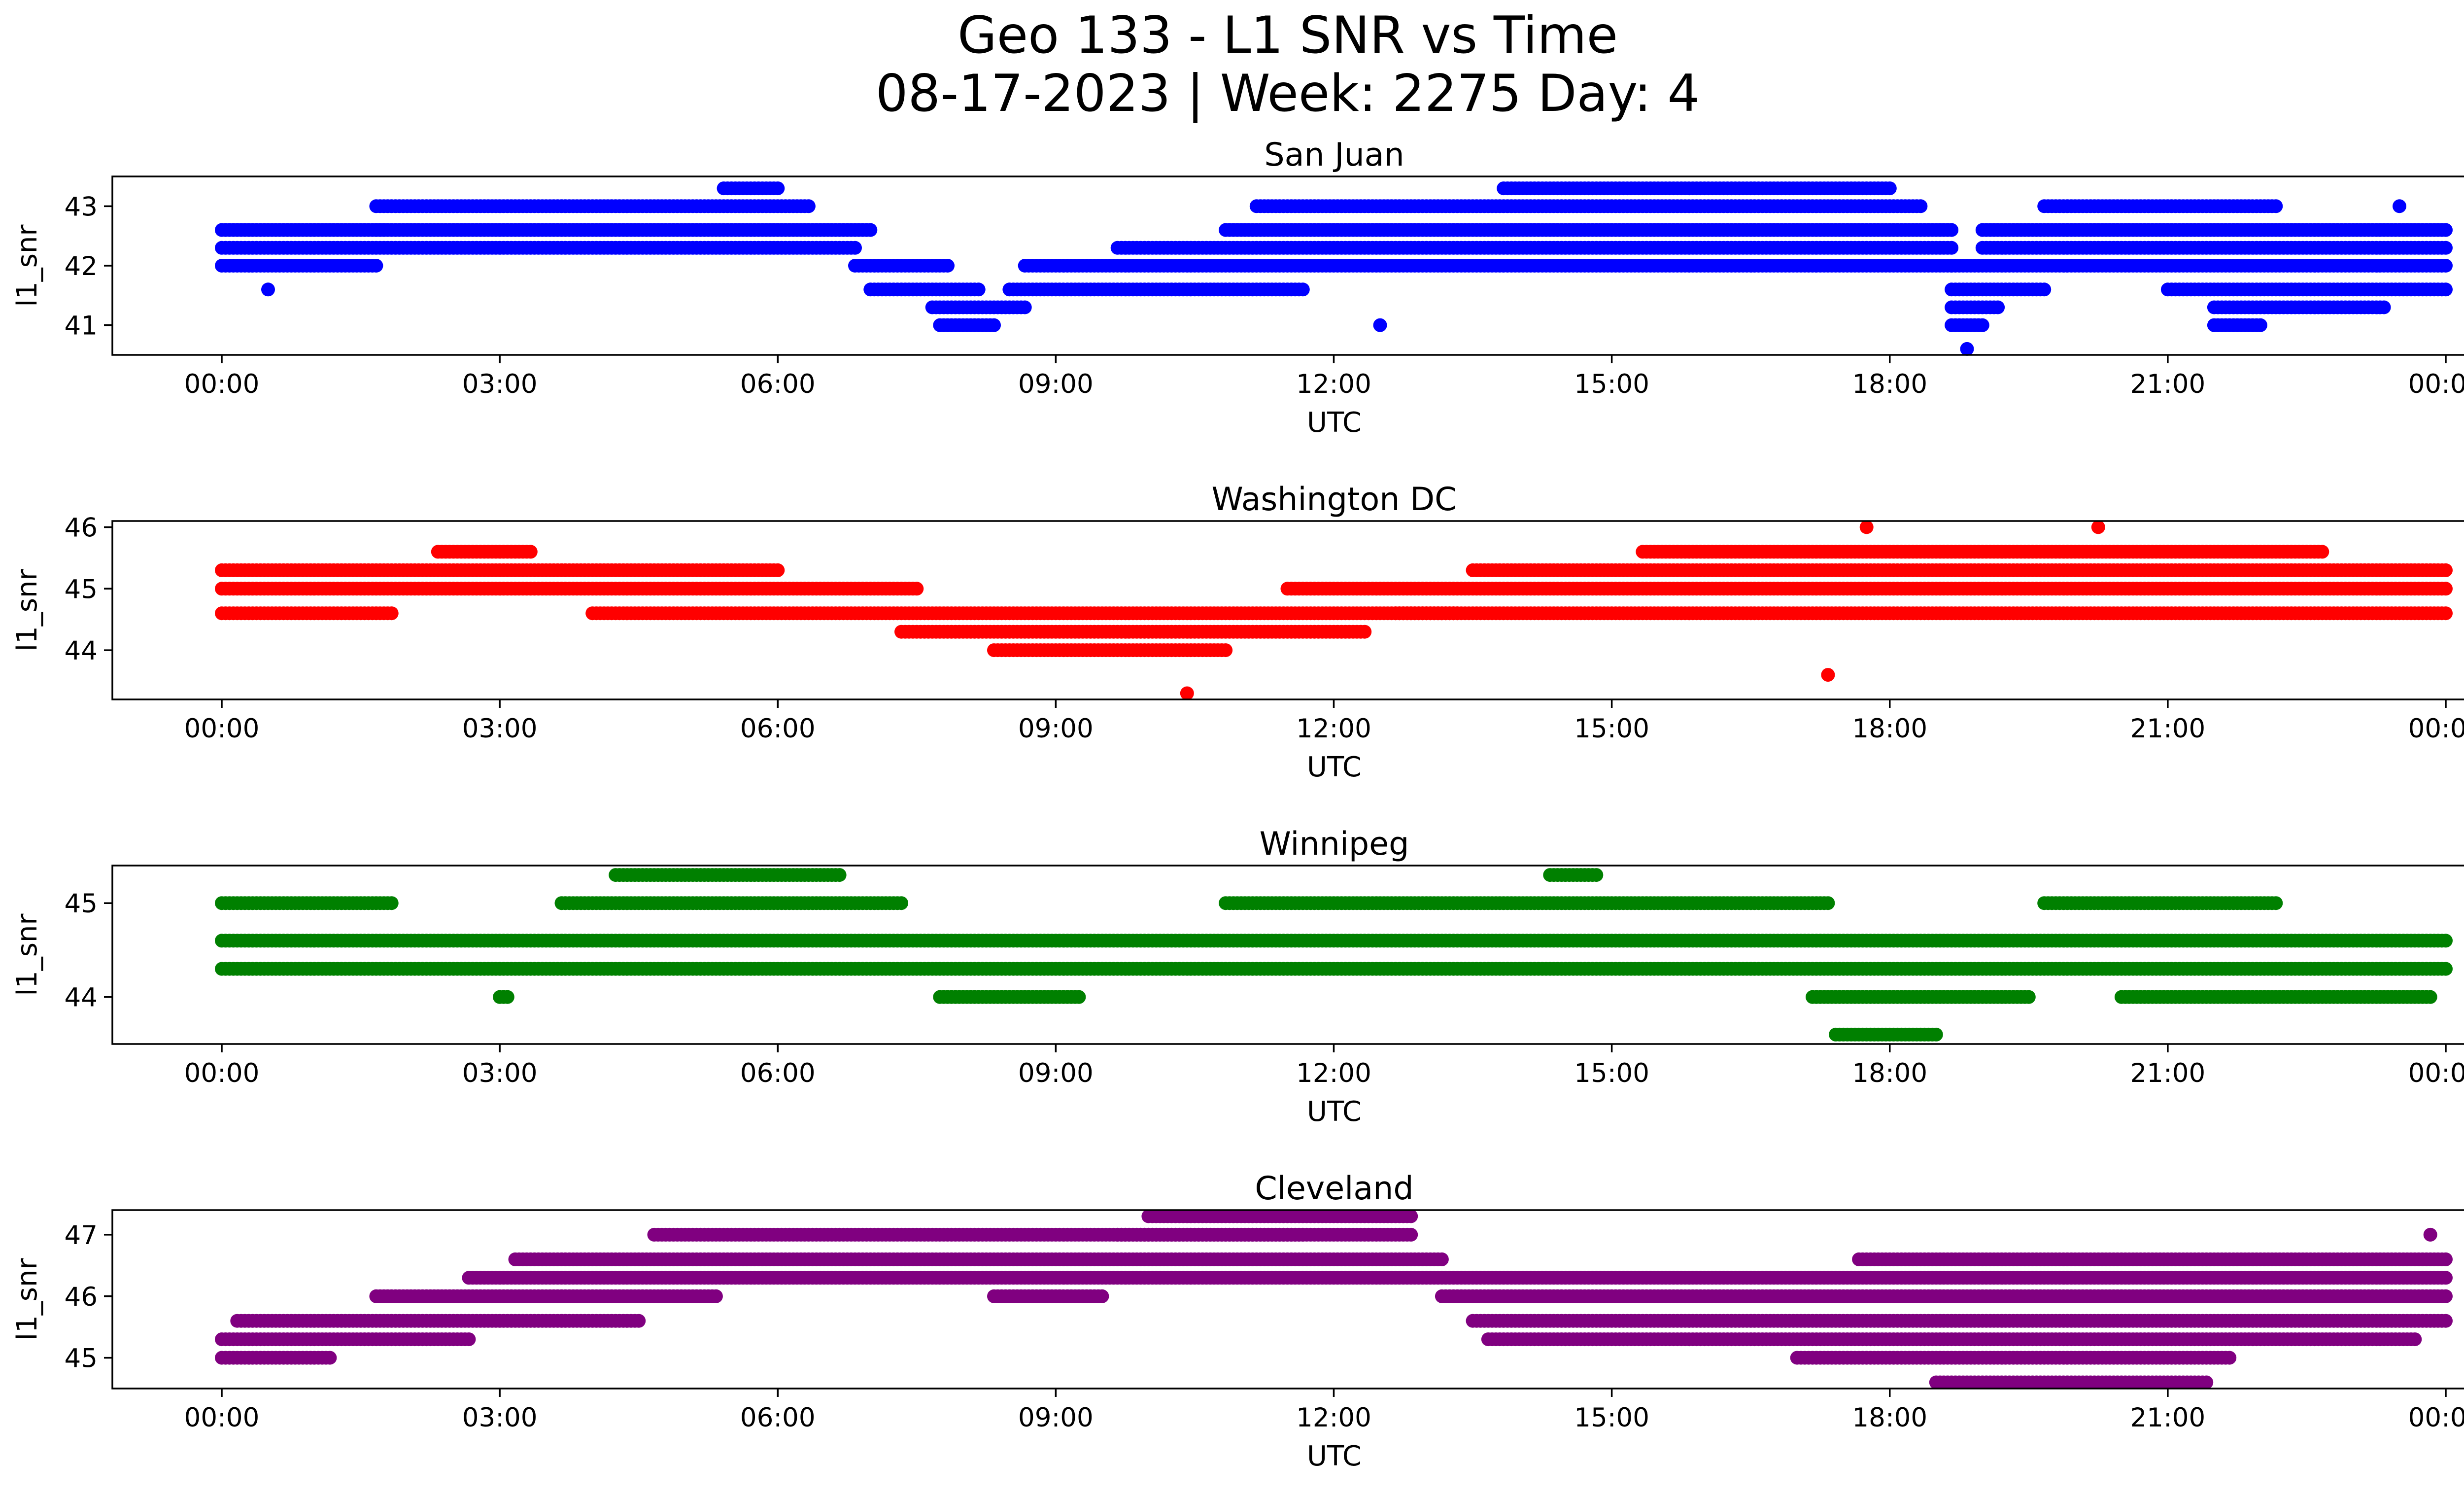 The image size is (2464, 1495). I want to click on y-tick-label: 46, so click(81, 528).